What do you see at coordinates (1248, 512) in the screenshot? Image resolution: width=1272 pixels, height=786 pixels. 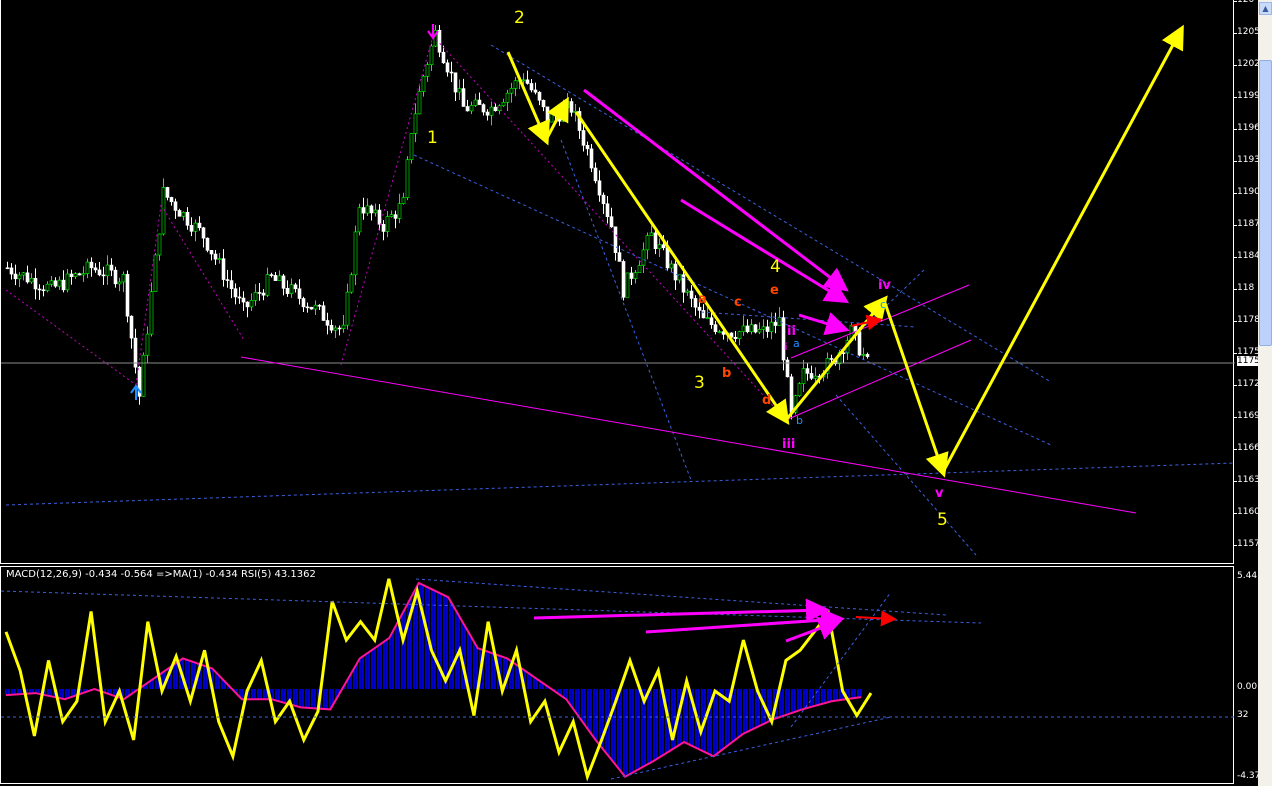 I see `price-tick-label: 1160` at bounding box center [1248, 512].